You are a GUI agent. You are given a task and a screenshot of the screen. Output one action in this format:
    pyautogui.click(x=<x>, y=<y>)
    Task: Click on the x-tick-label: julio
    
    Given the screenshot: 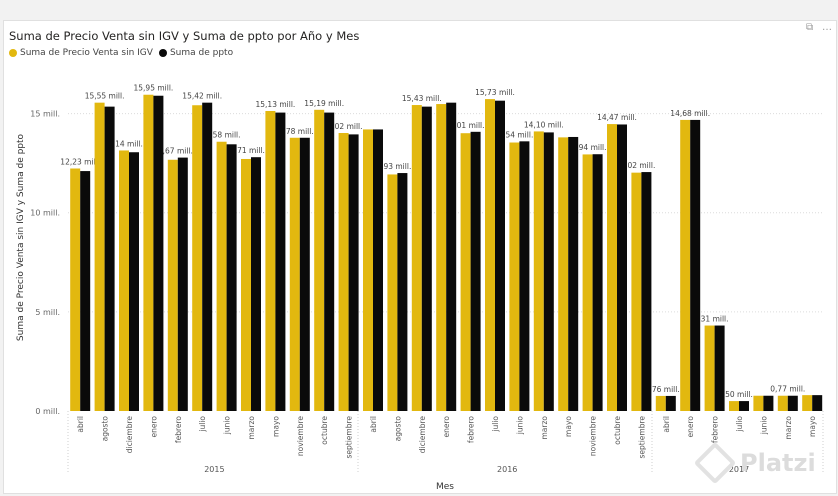 What is the action you would take?
    pyautogui.click(x=495, y=424)
    